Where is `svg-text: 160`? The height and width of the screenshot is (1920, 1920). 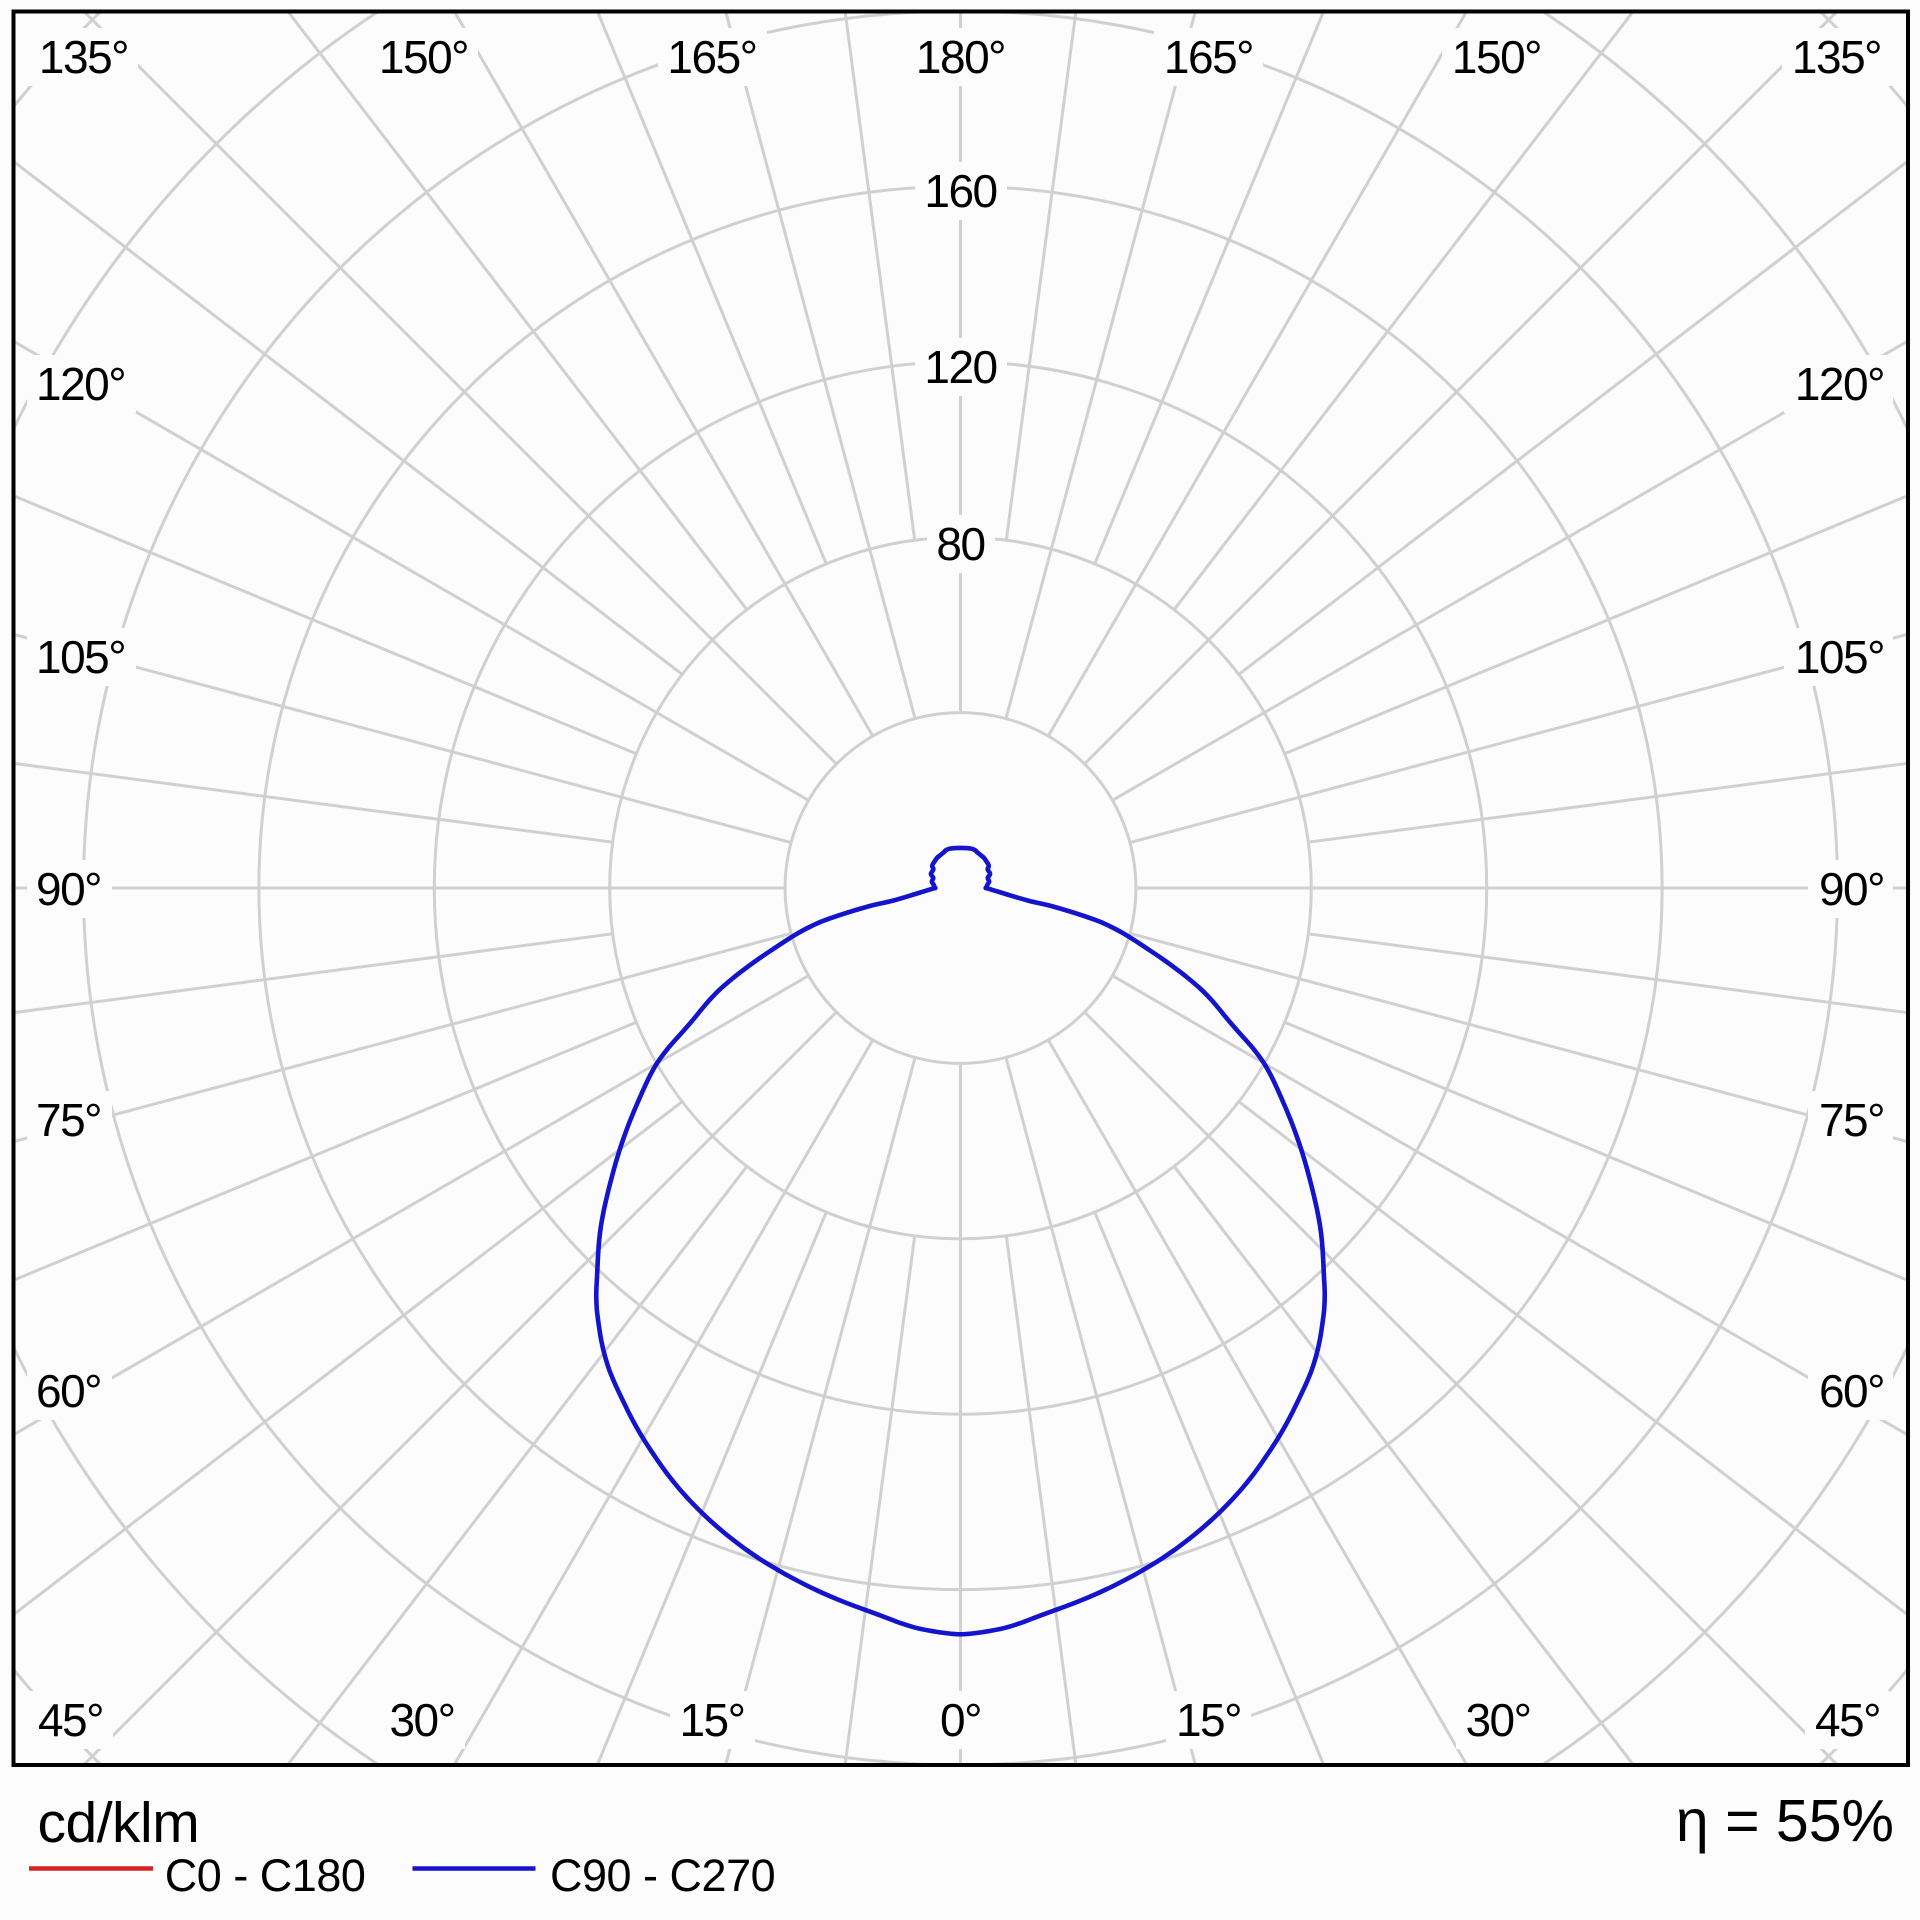
svg-text: 160 is located at coordinates (960, 191).